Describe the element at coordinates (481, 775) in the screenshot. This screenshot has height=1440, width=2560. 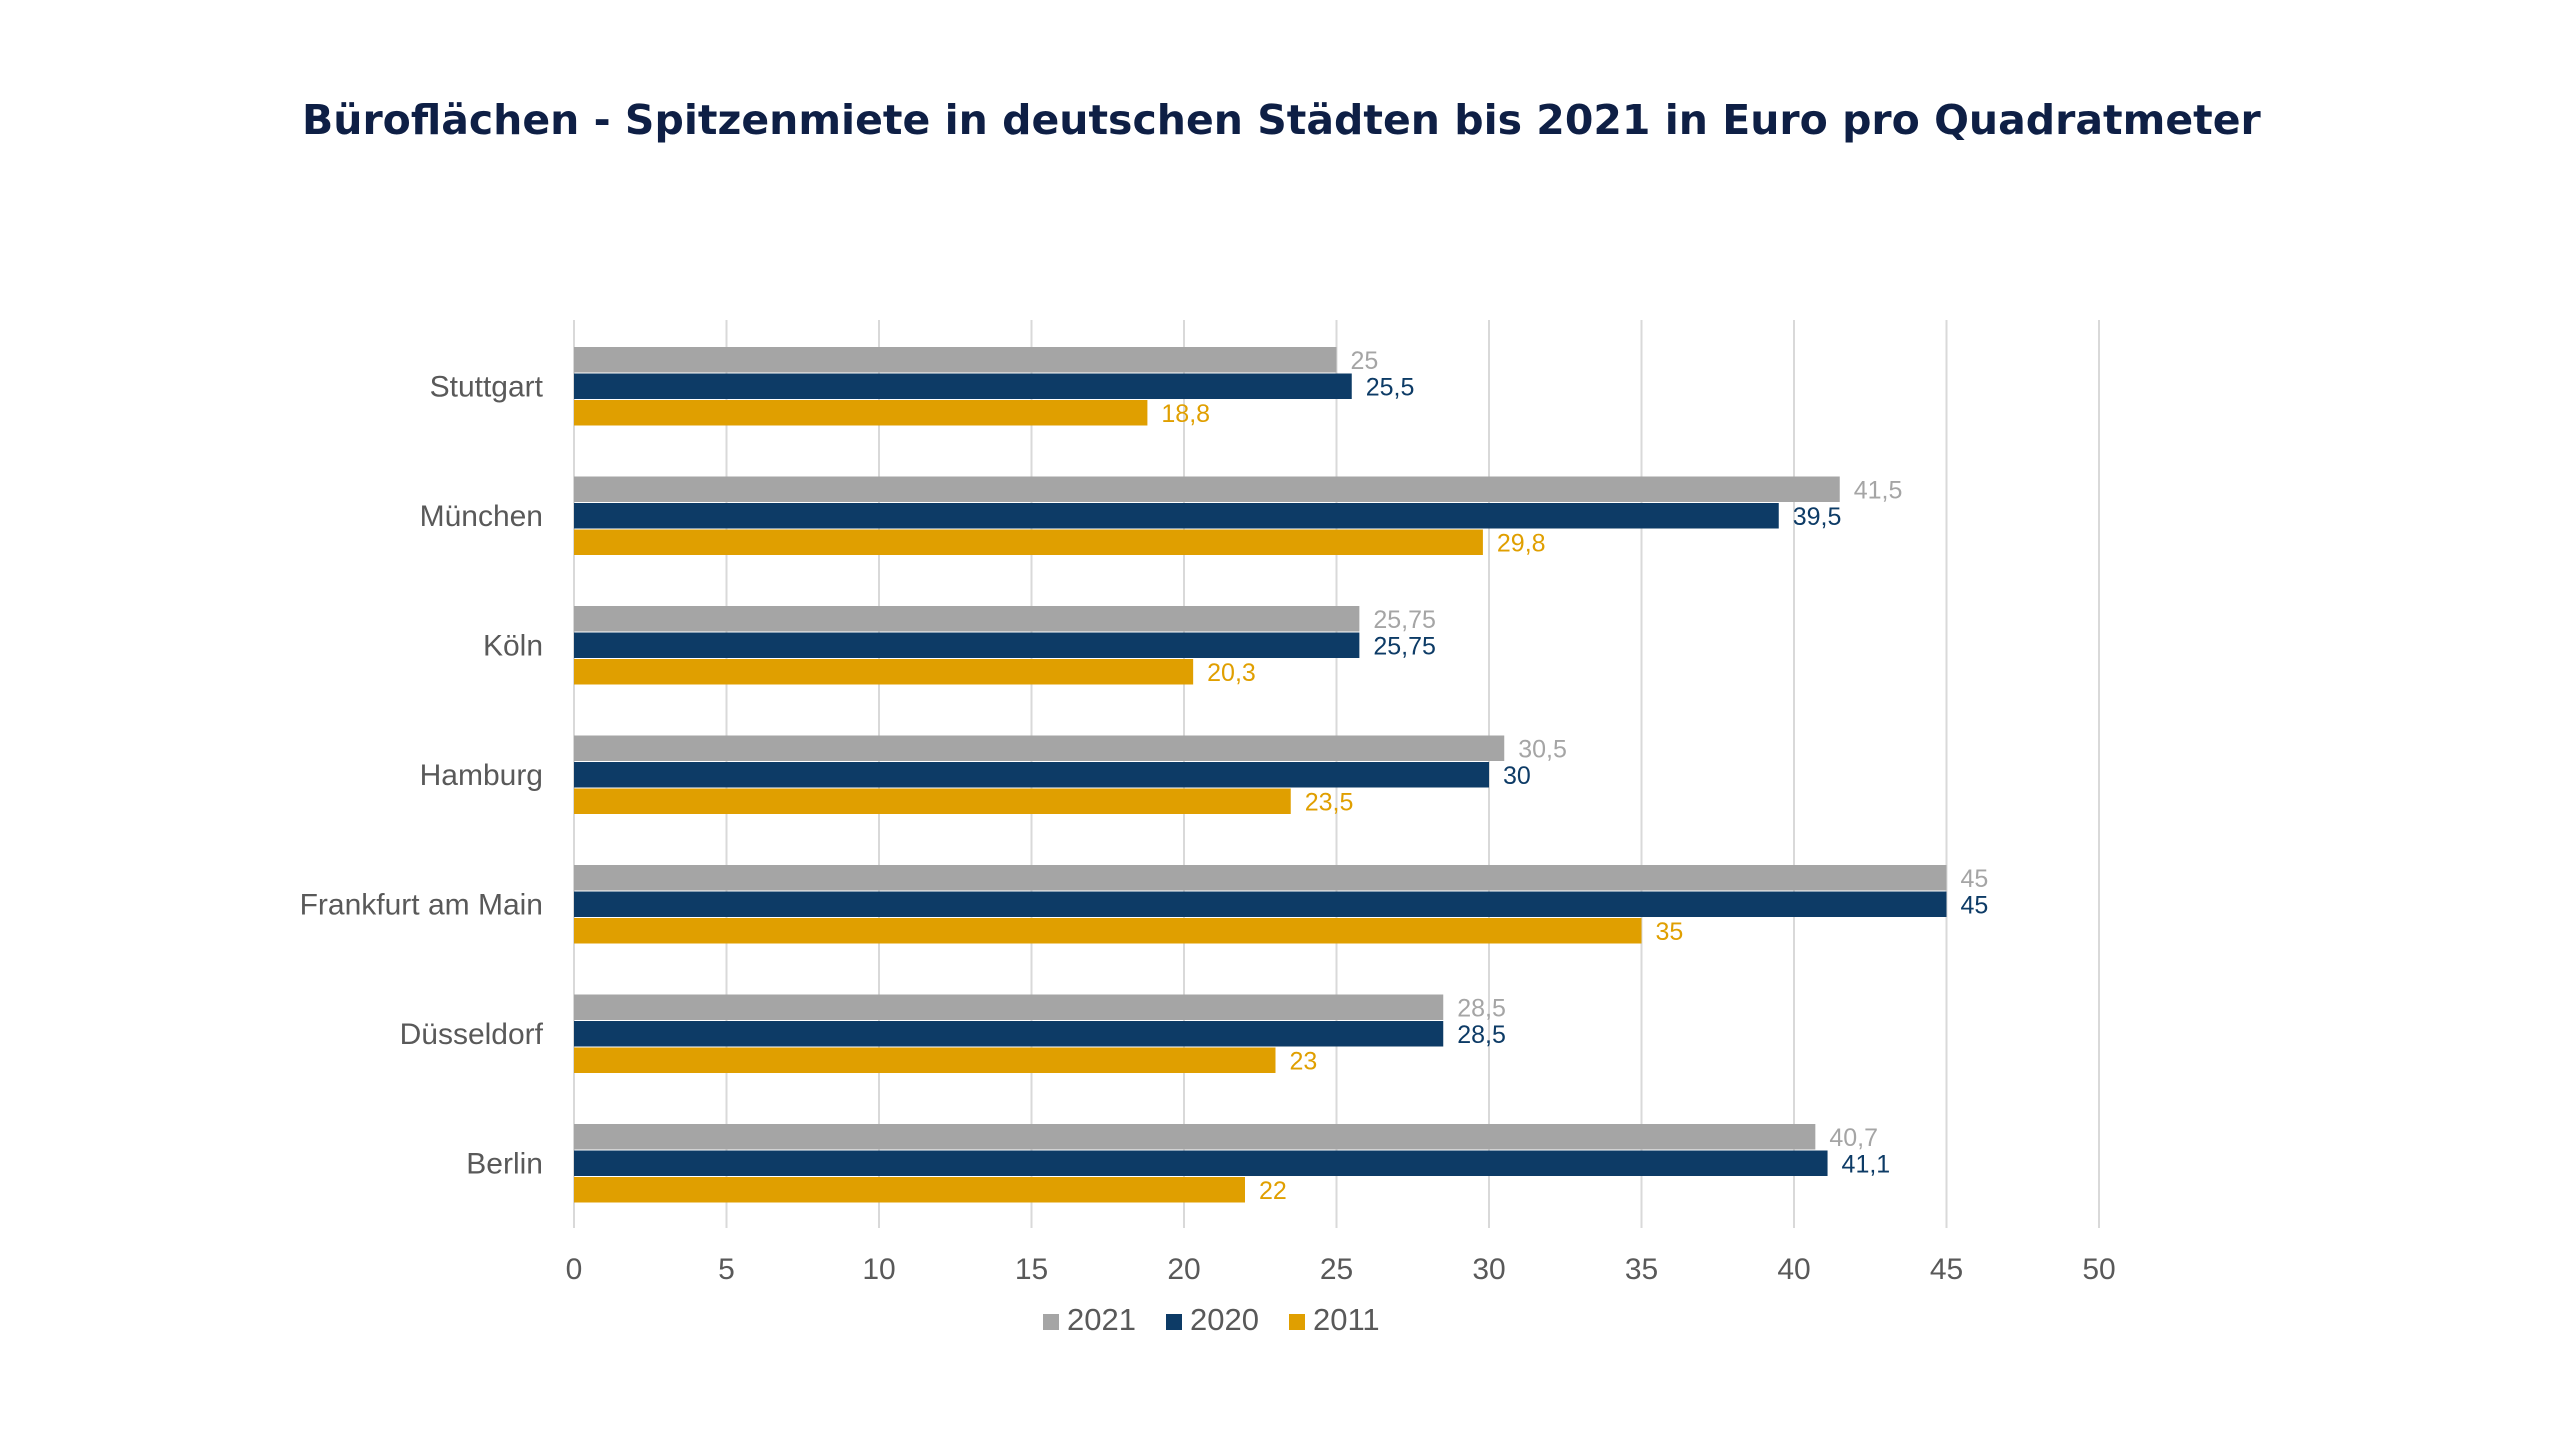
I see `category-label: Hamburg` at that location.